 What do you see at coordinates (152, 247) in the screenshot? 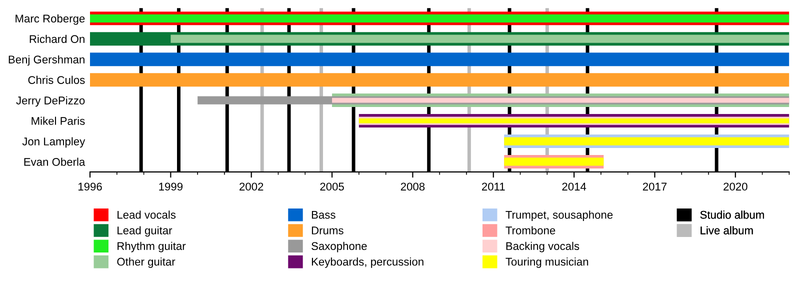
I see `legend-label: Rhythm guitar` at bounding box center [152, 247].